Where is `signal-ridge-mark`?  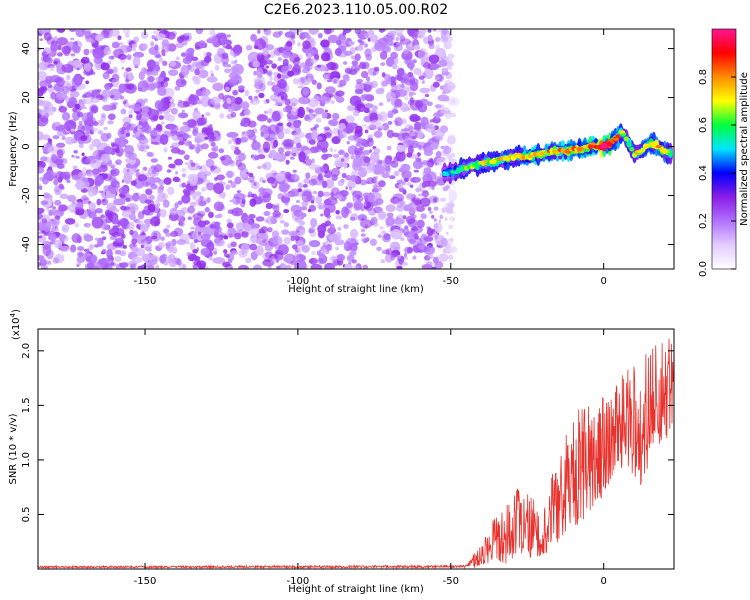
signal-ridge-mark is located at coordinates (629, 144).